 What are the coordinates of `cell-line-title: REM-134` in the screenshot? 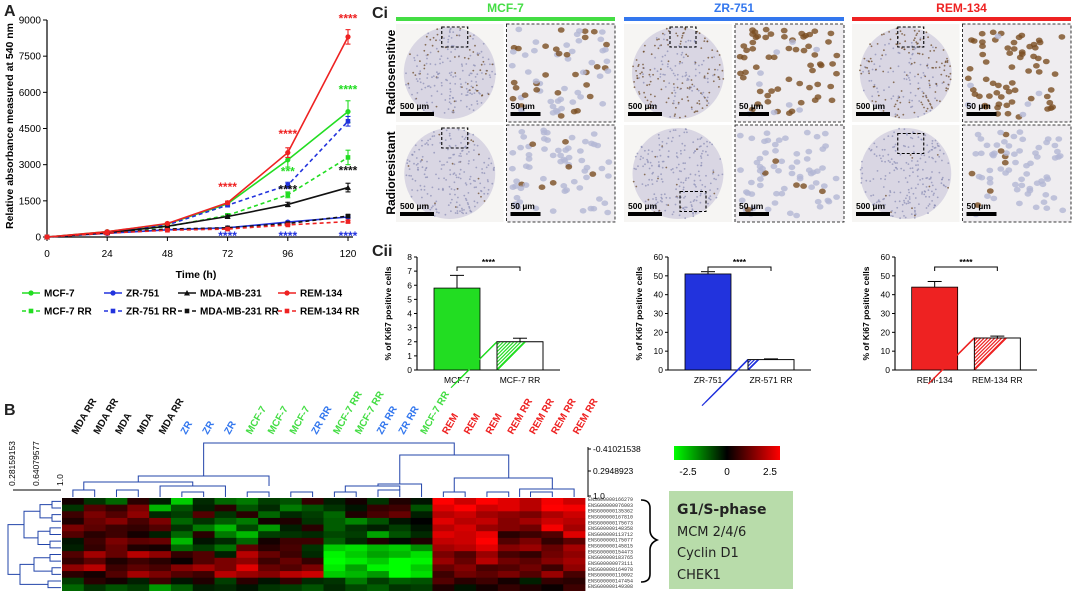 It's located at (961, 8).